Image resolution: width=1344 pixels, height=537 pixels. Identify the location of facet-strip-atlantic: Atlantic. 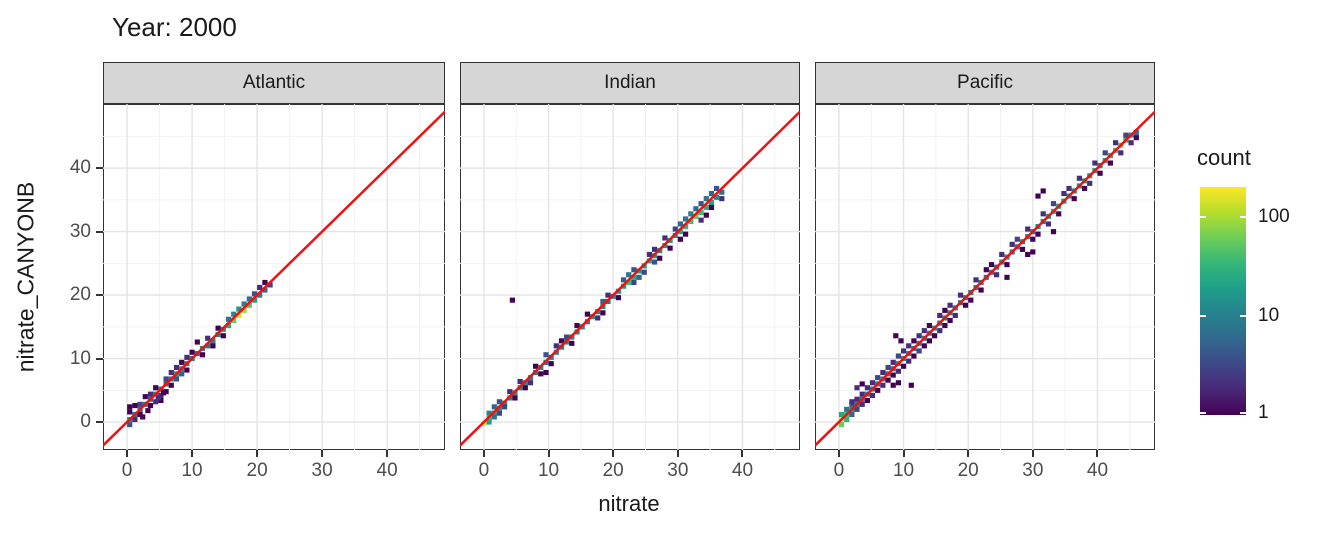
(274, 83).